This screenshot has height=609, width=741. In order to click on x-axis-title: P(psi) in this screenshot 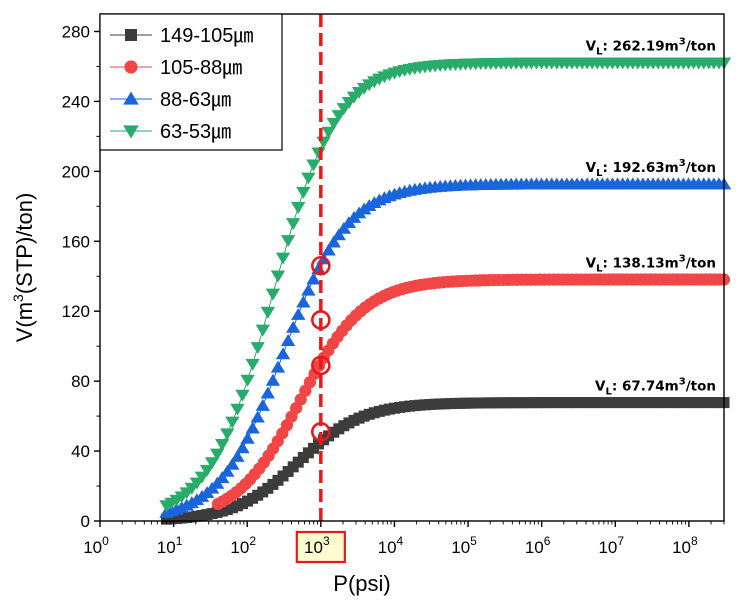, I will do `click(361, 583)`.